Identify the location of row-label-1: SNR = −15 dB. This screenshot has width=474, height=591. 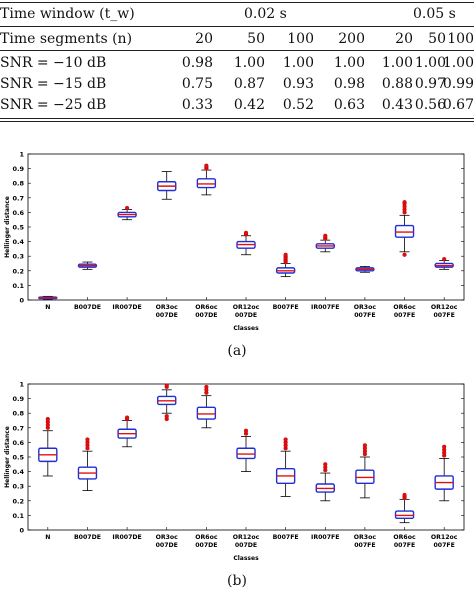
(53, 84).